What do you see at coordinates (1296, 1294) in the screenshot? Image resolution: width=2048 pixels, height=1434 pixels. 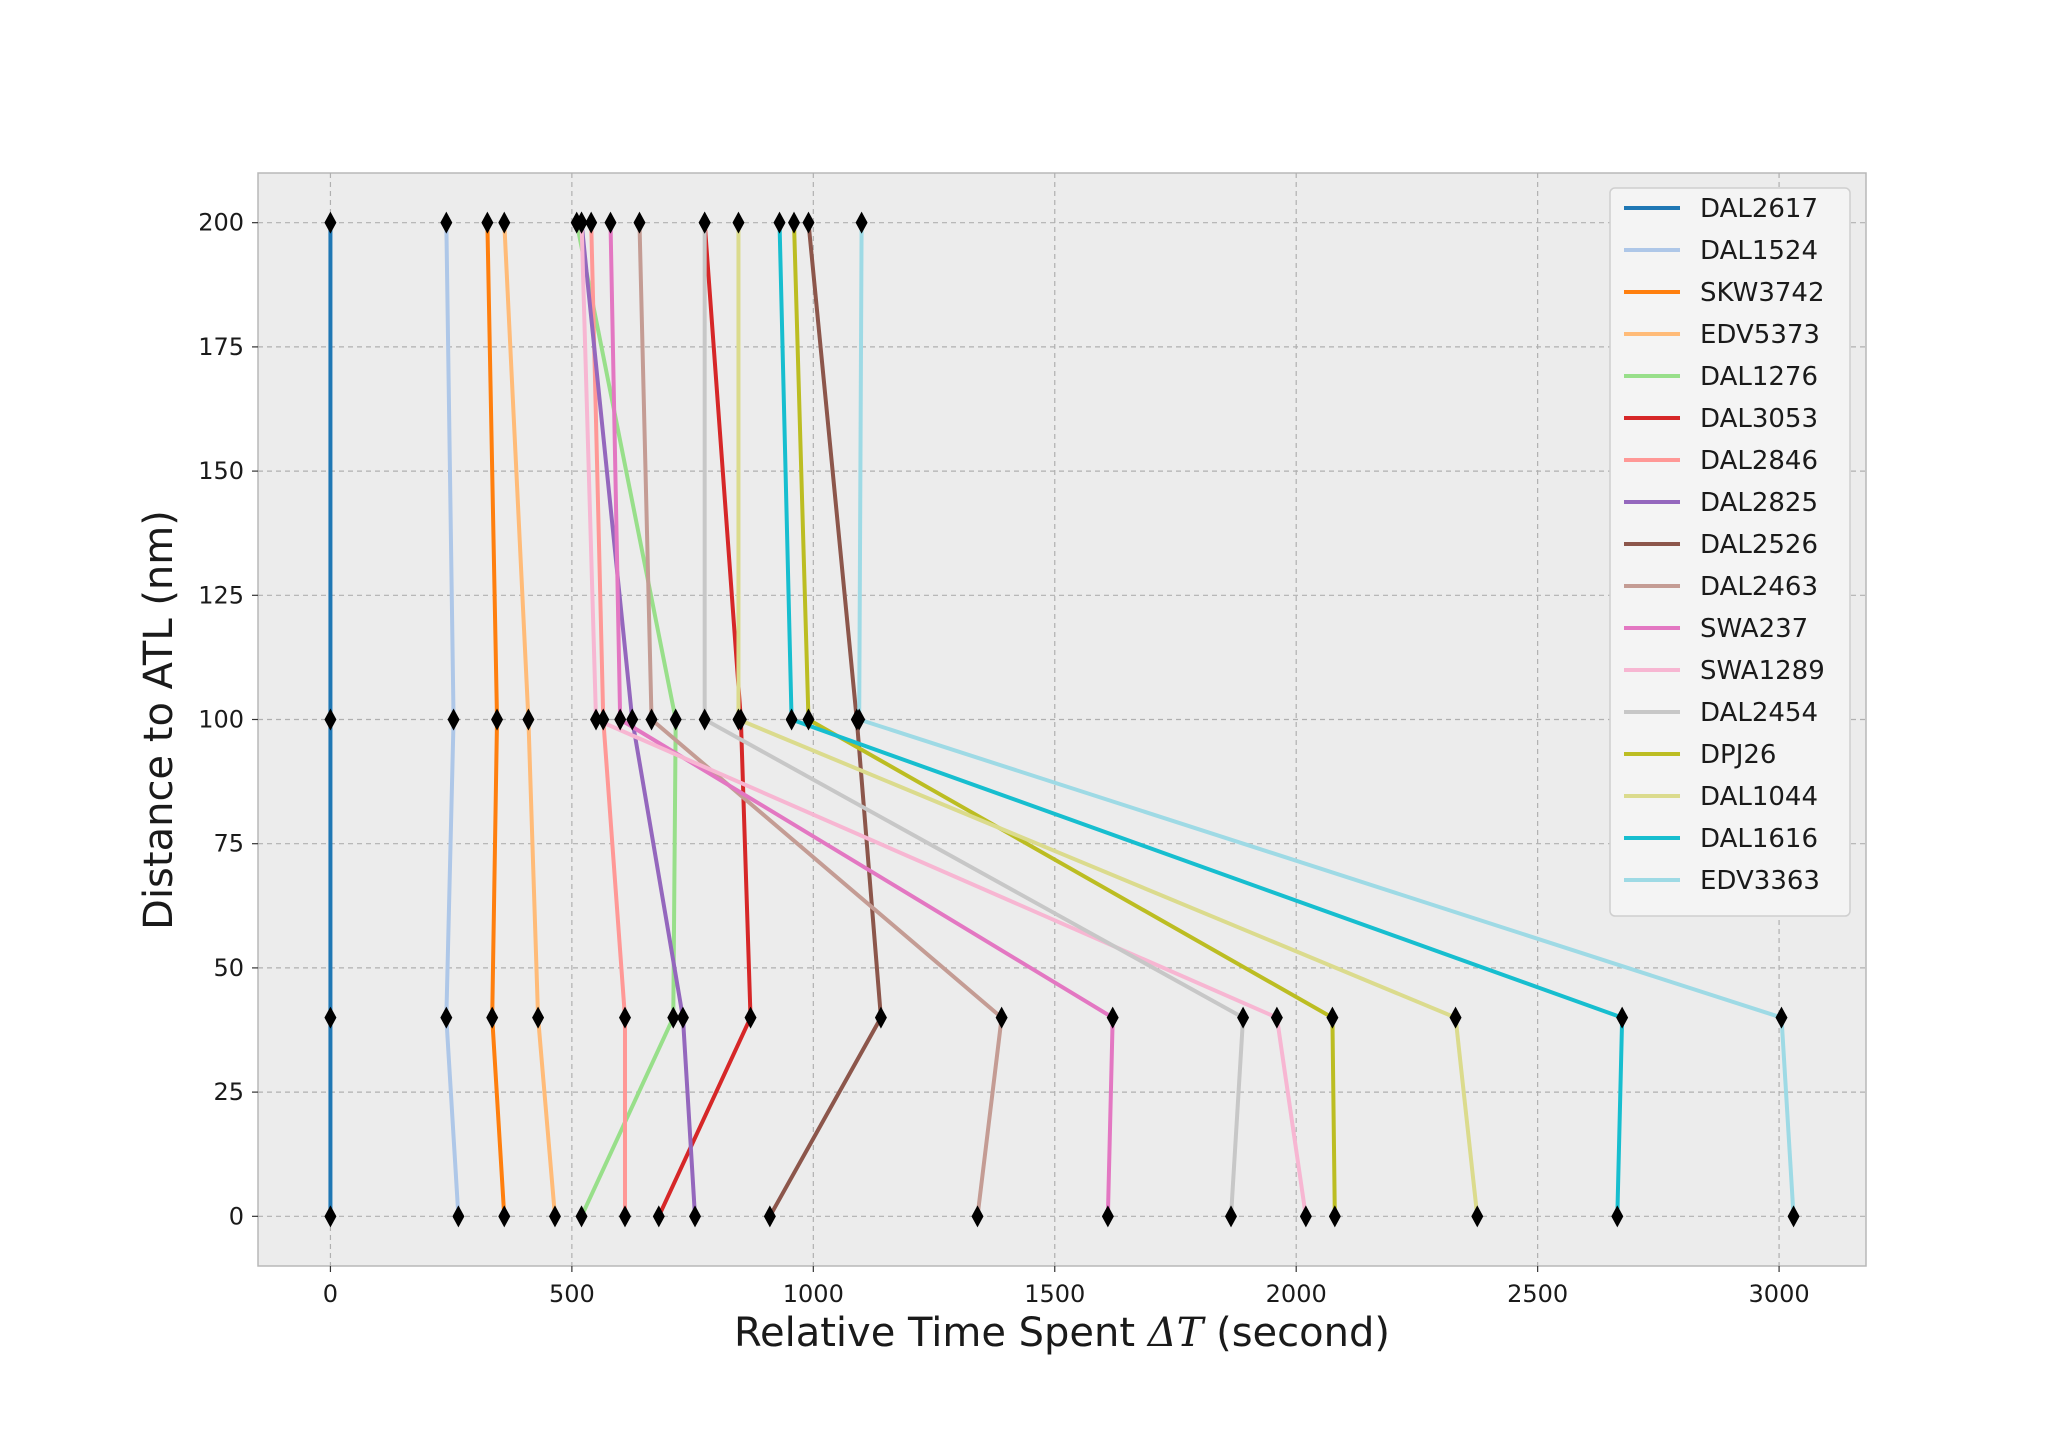 I see `x-tick-label: 2000` at bounding box center [1296, 1294].